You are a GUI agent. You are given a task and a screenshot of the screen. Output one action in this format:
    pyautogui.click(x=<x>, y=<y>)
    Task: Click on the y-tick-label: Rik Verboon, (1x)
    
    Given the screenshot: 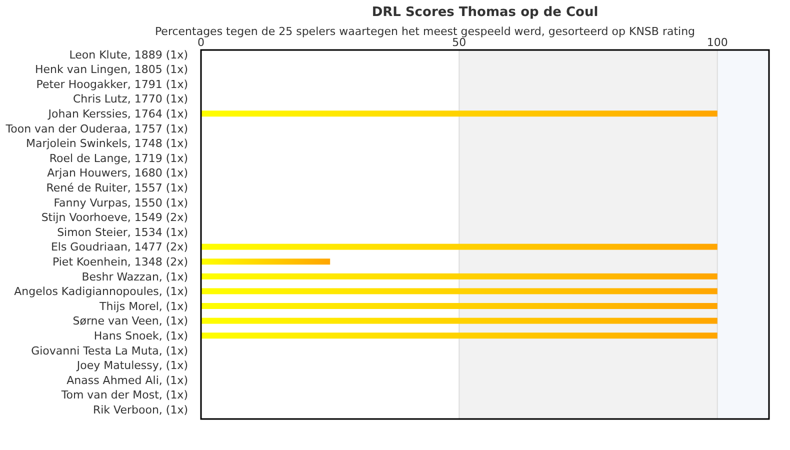 What is the action you would take?
    pyautogui.click(x=140, y=409)
    